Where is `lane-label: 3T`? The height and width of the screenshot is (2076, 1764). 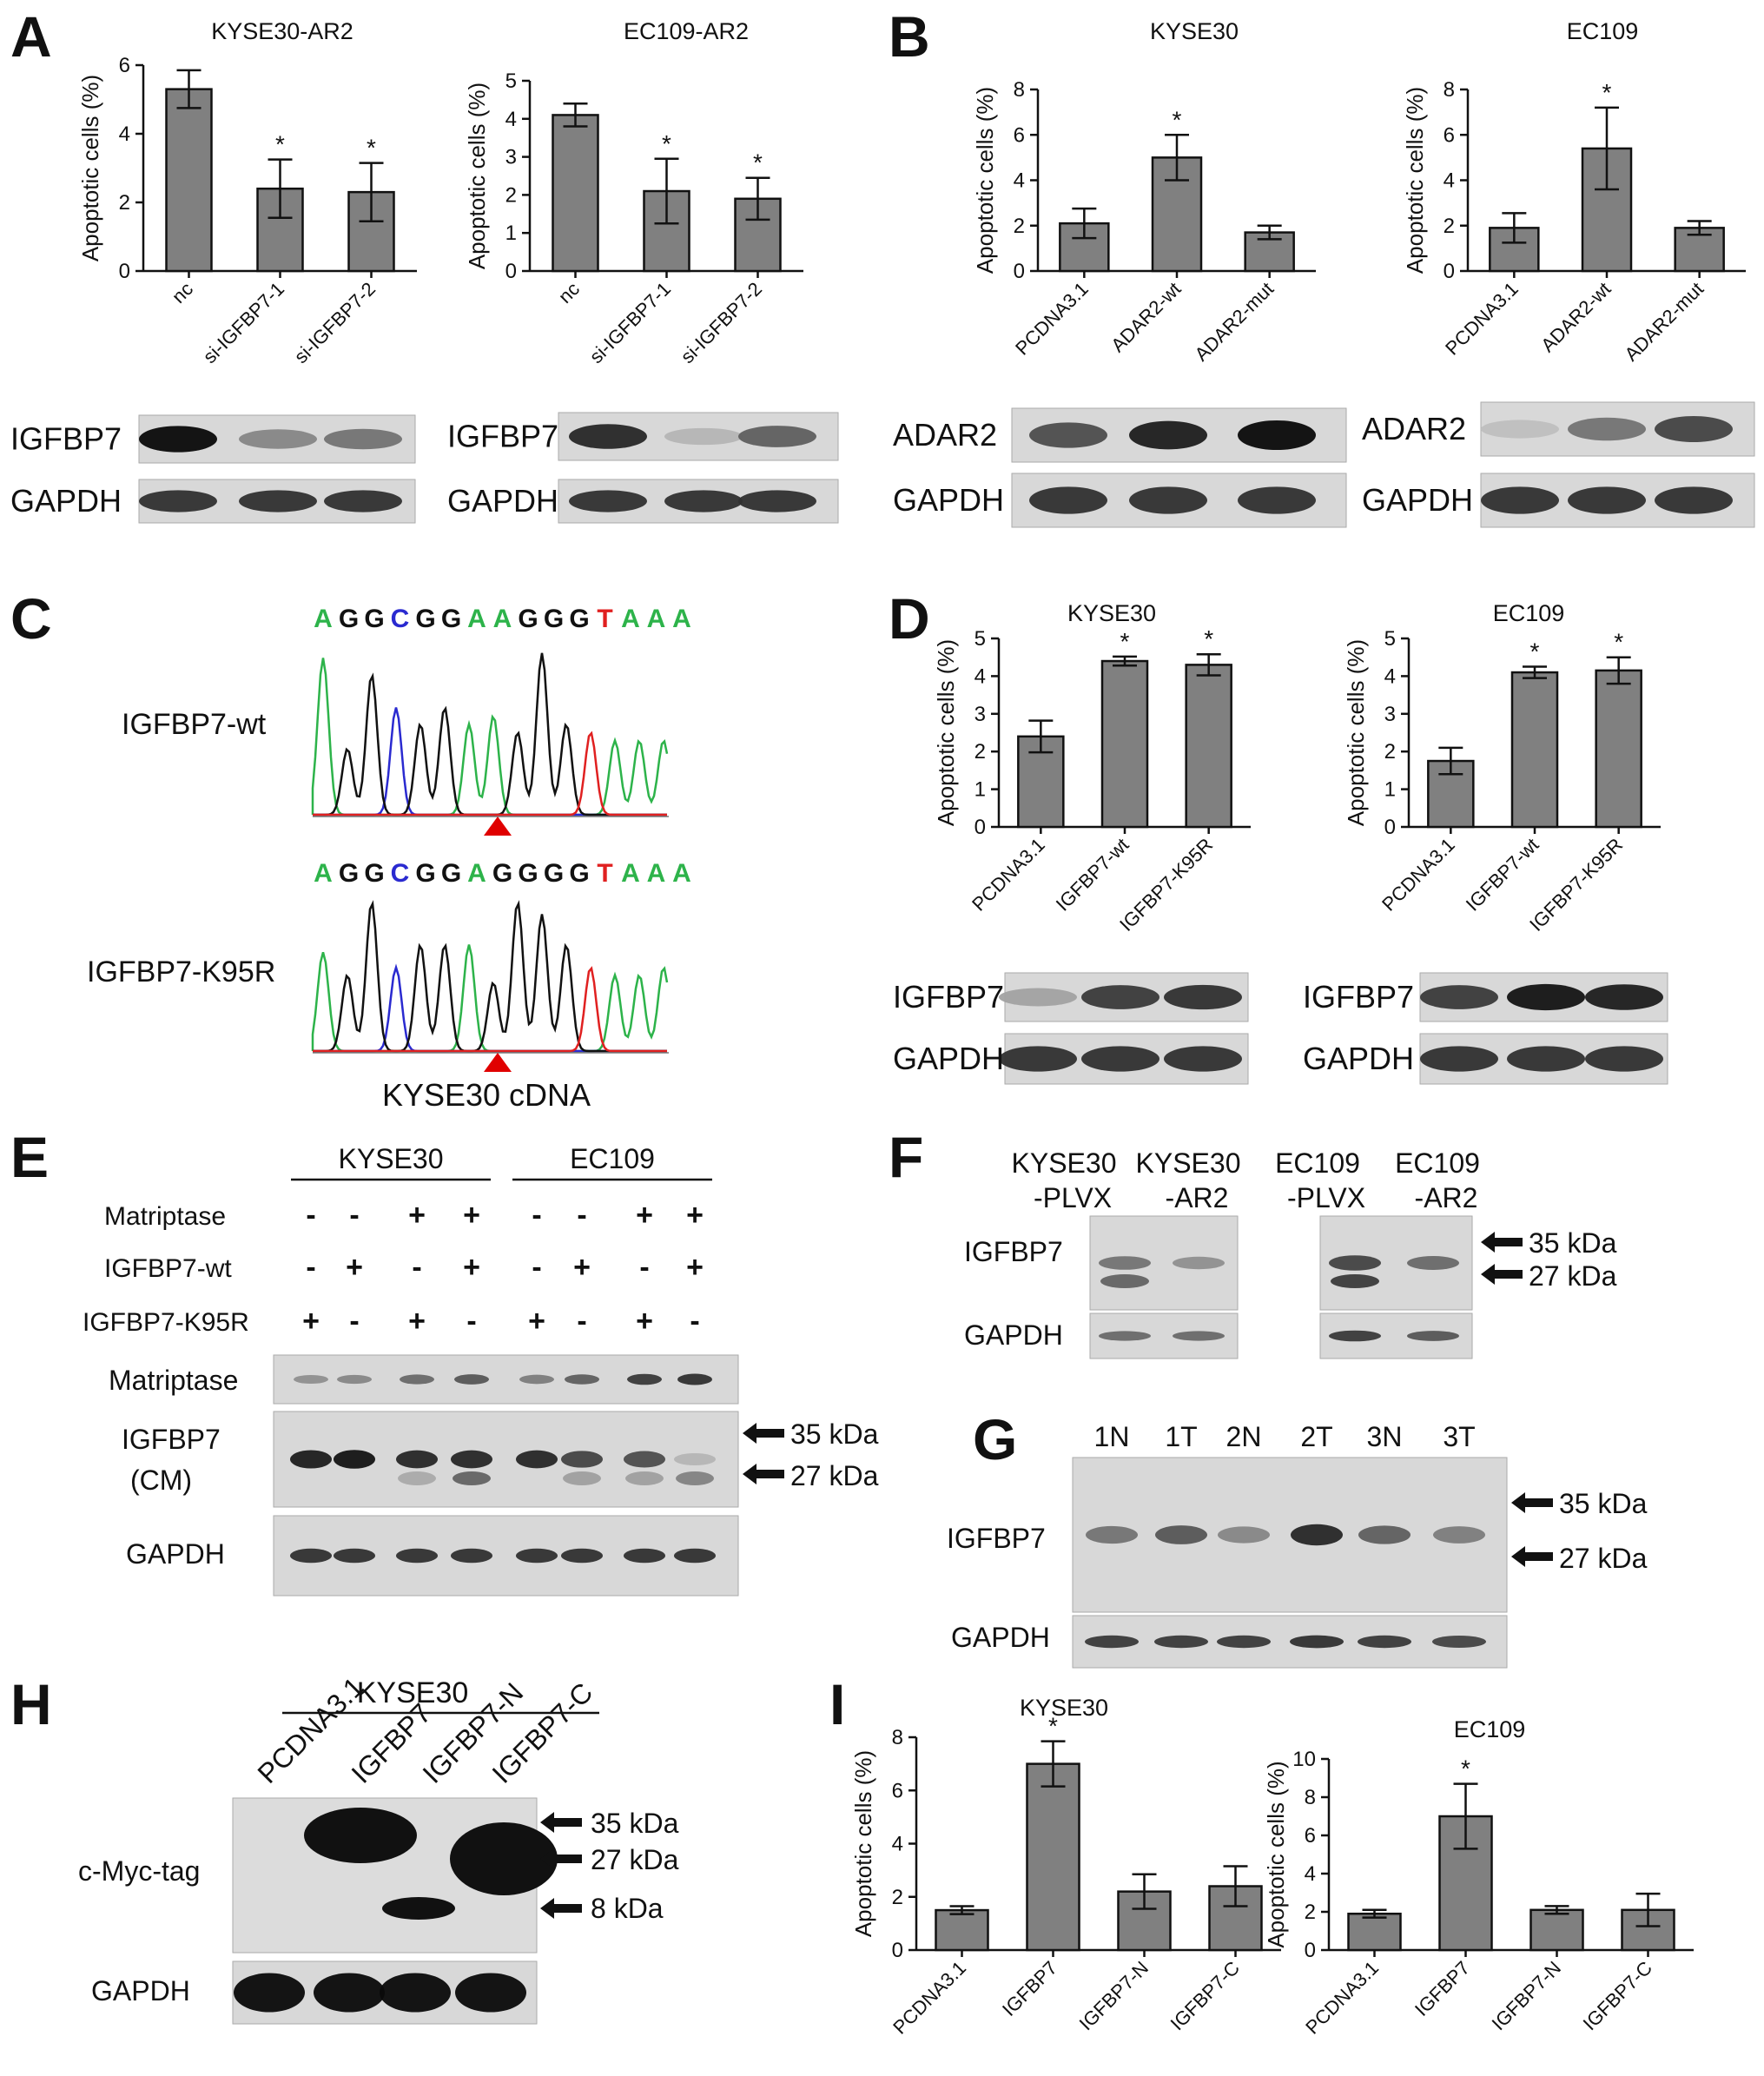
lane-label: 3T is located at coordinates (1459, 1436).